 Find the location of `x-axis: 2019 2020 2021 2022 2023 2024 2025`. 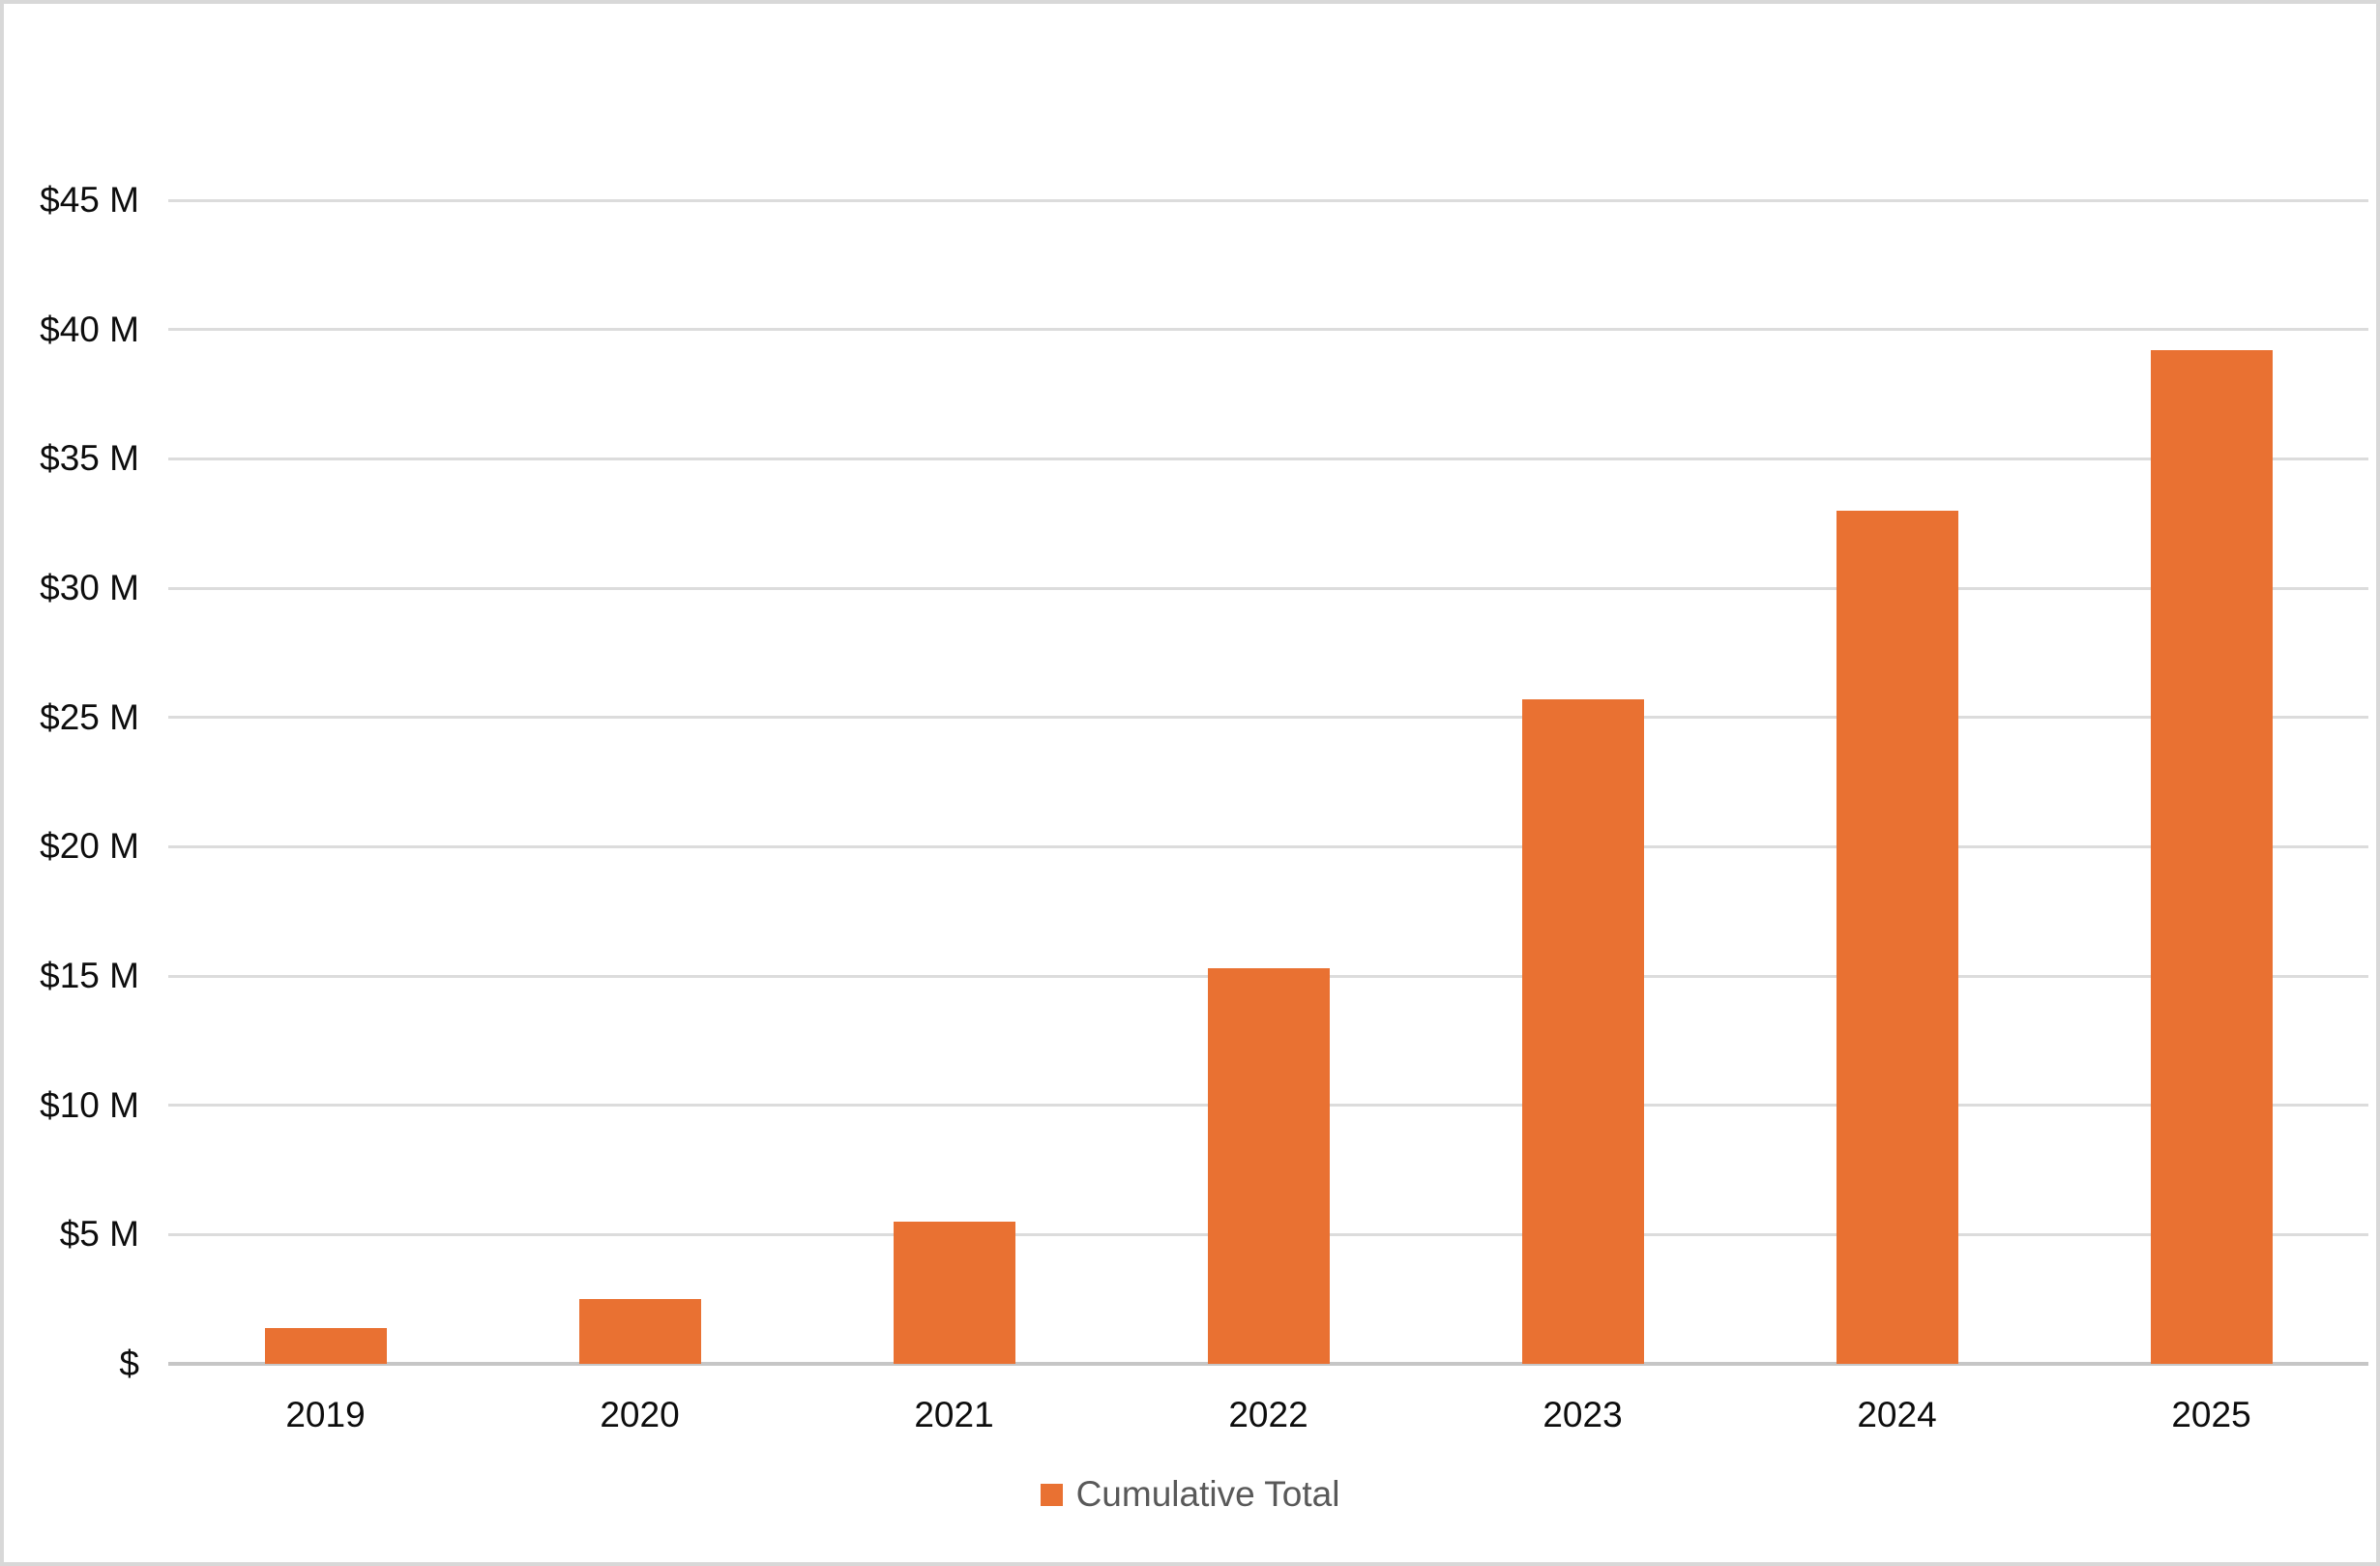

x-axis: 2019 2020 2021 2022 2023 2024 2025 is located at coordinates (1268, 1419).